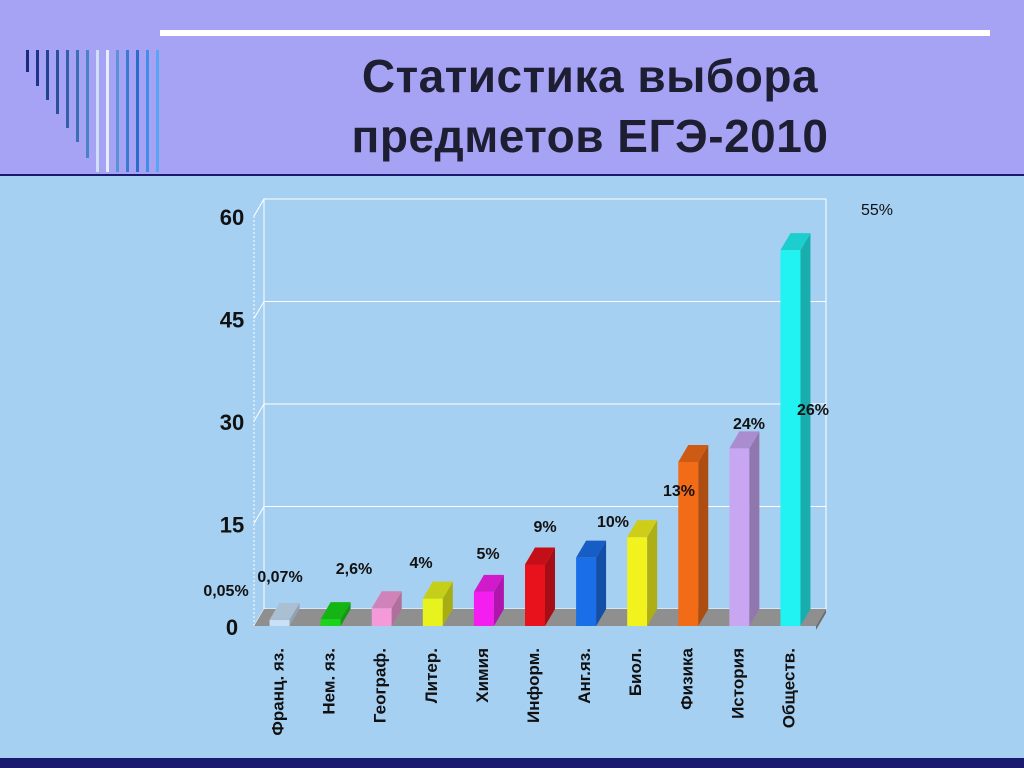 This screenshot has height=768, width=1024. Describe the element at coordinates (101, 112) in the screenshot. I see `decorative-stripes` at that location.